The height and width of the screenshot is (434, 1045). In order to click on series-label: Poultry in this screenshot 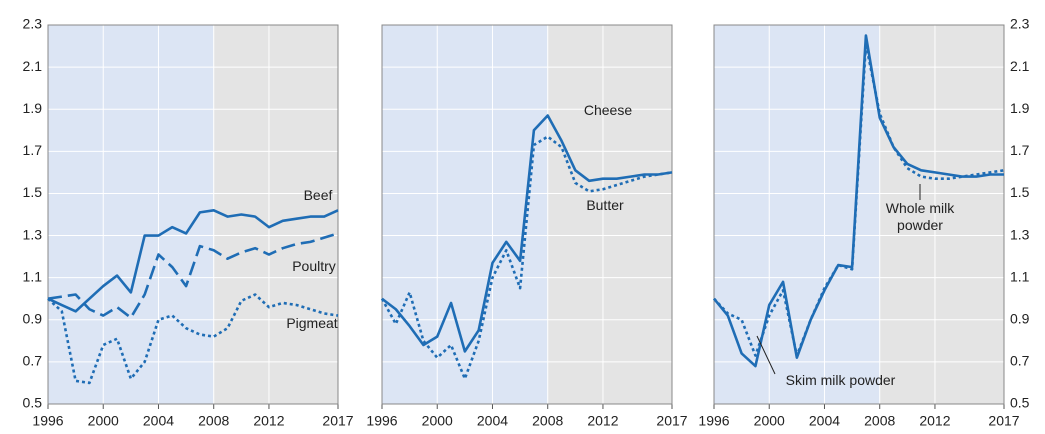, I will do `click(314, 266)`.